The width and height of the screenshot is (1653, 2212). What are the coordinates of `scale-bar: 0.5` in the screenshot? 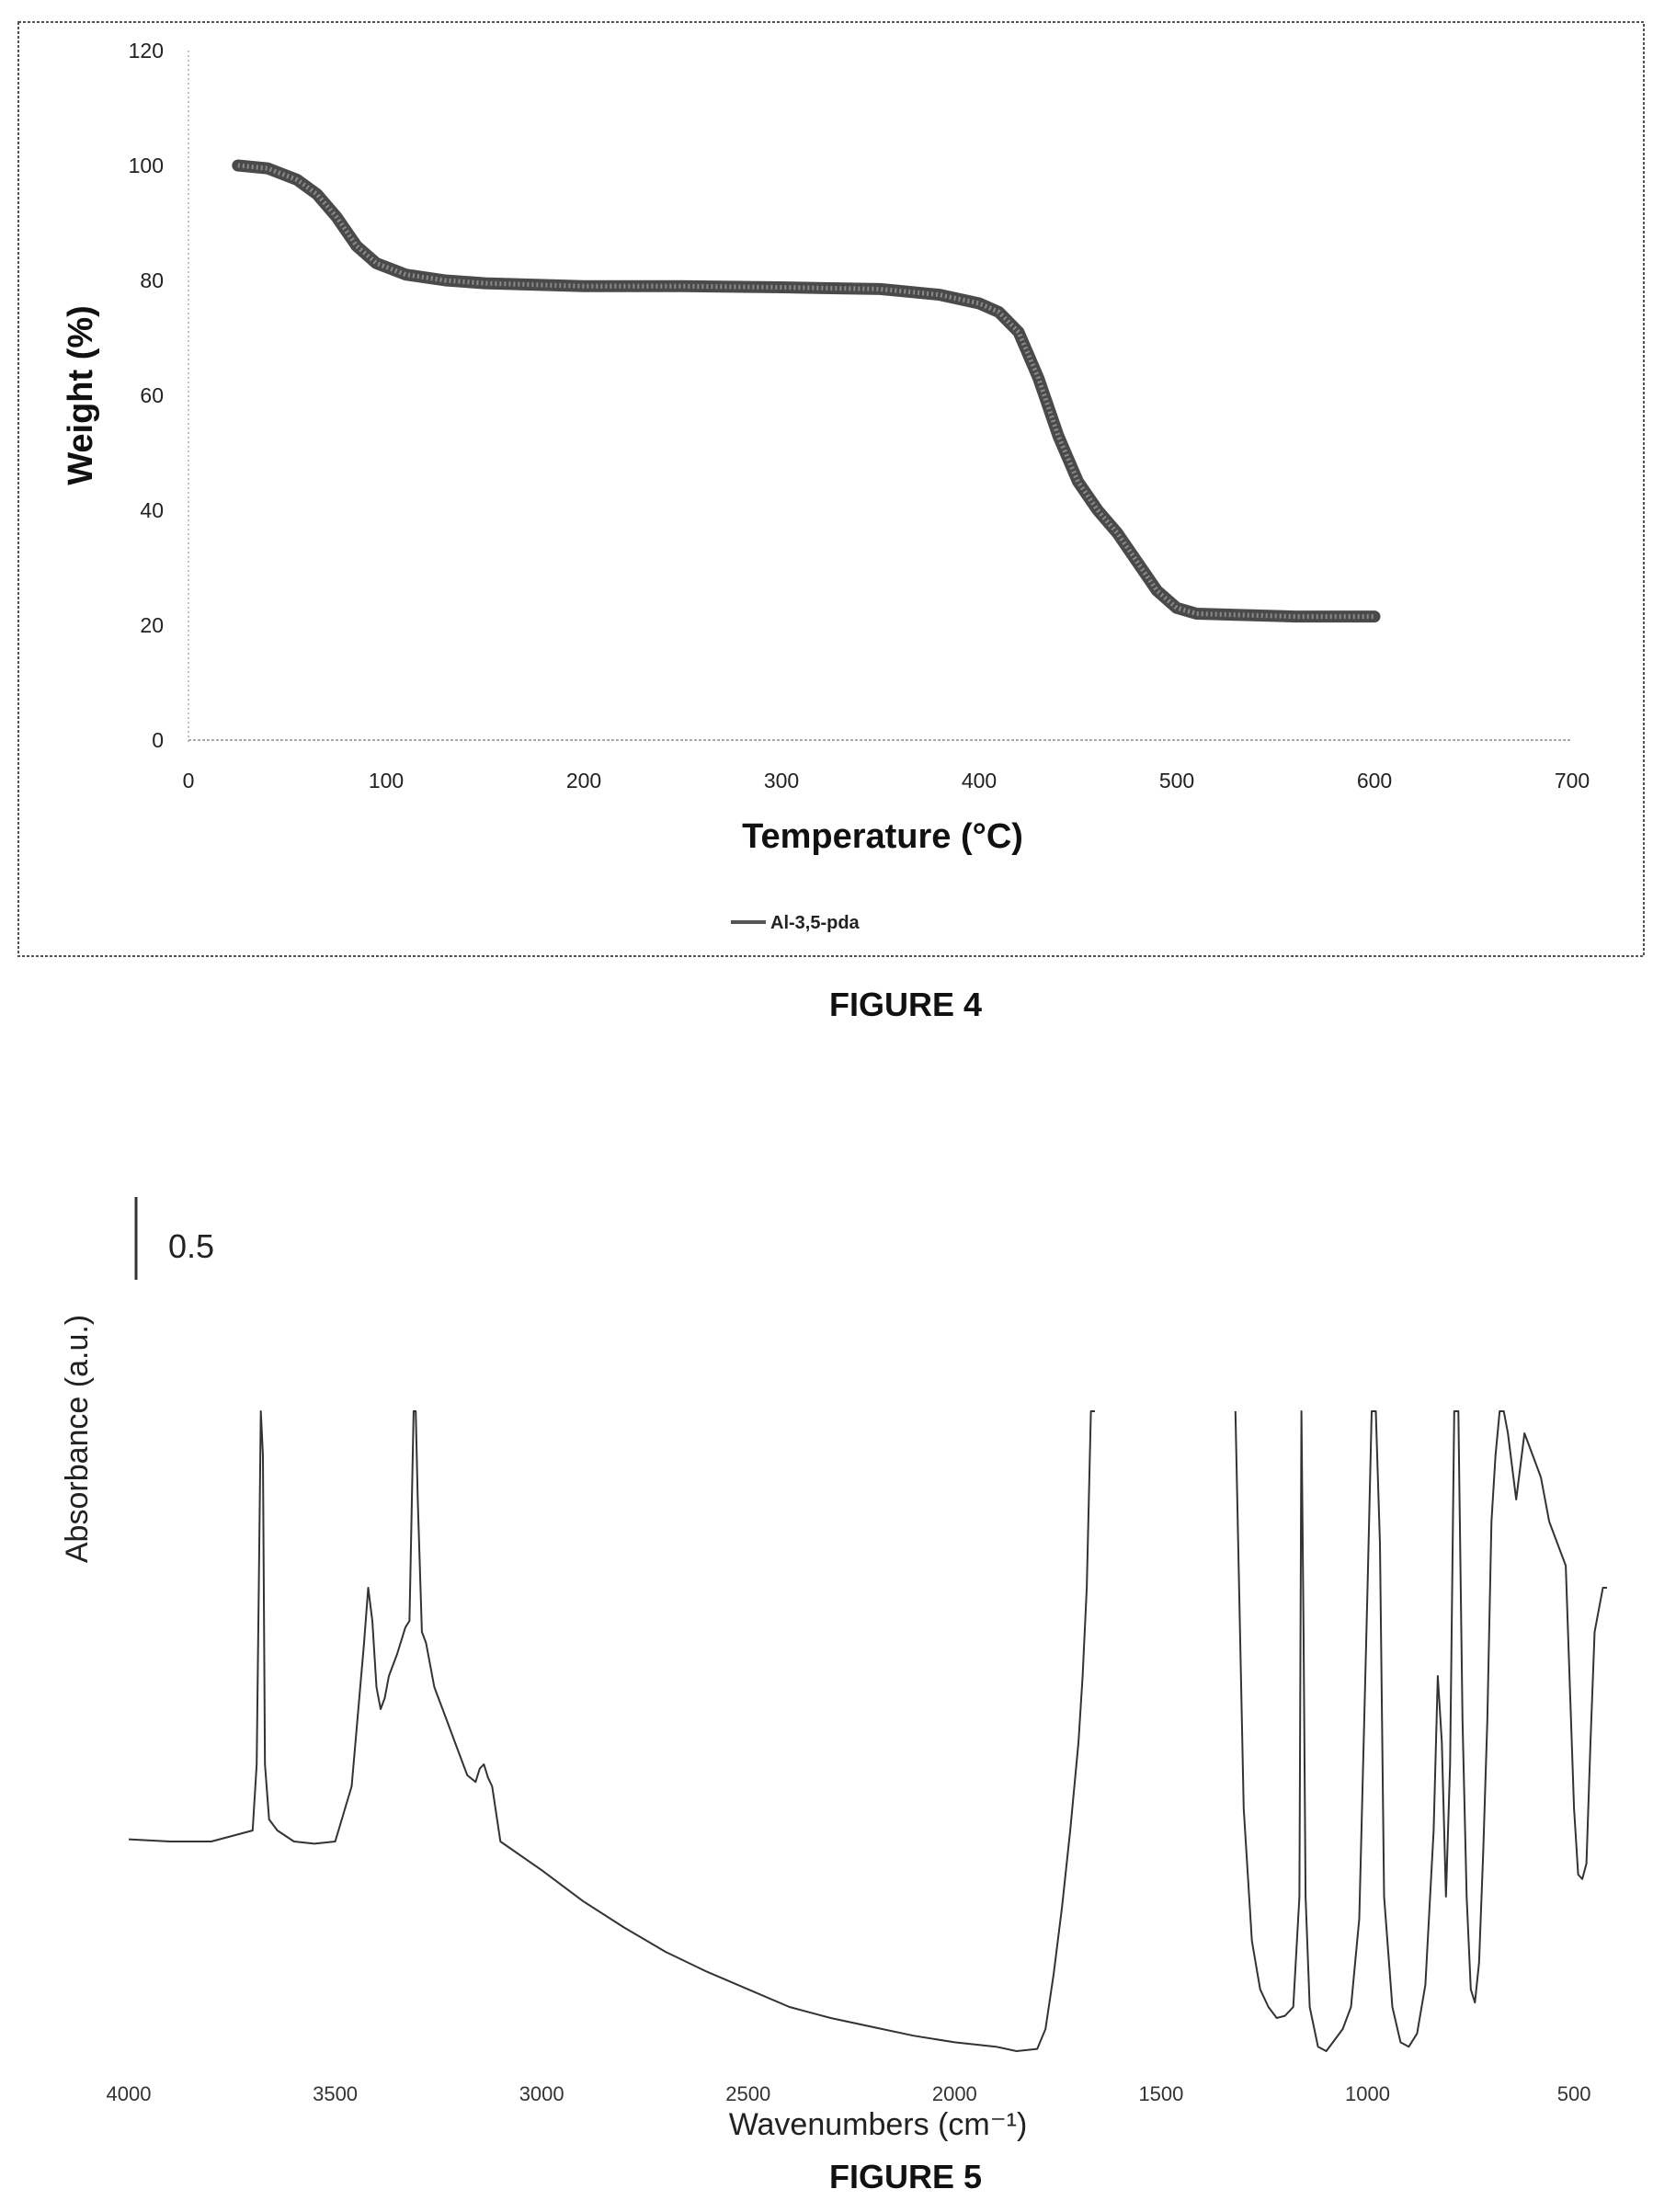 It's located at (174, 1238).